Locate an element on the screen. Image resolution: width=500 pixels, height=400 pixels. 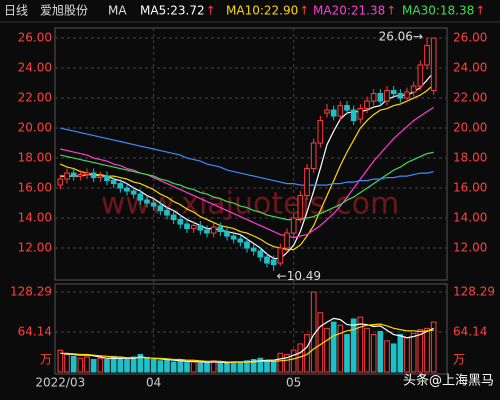
y-tick-label-right: 24.00 is located at coordinates (470, 68).